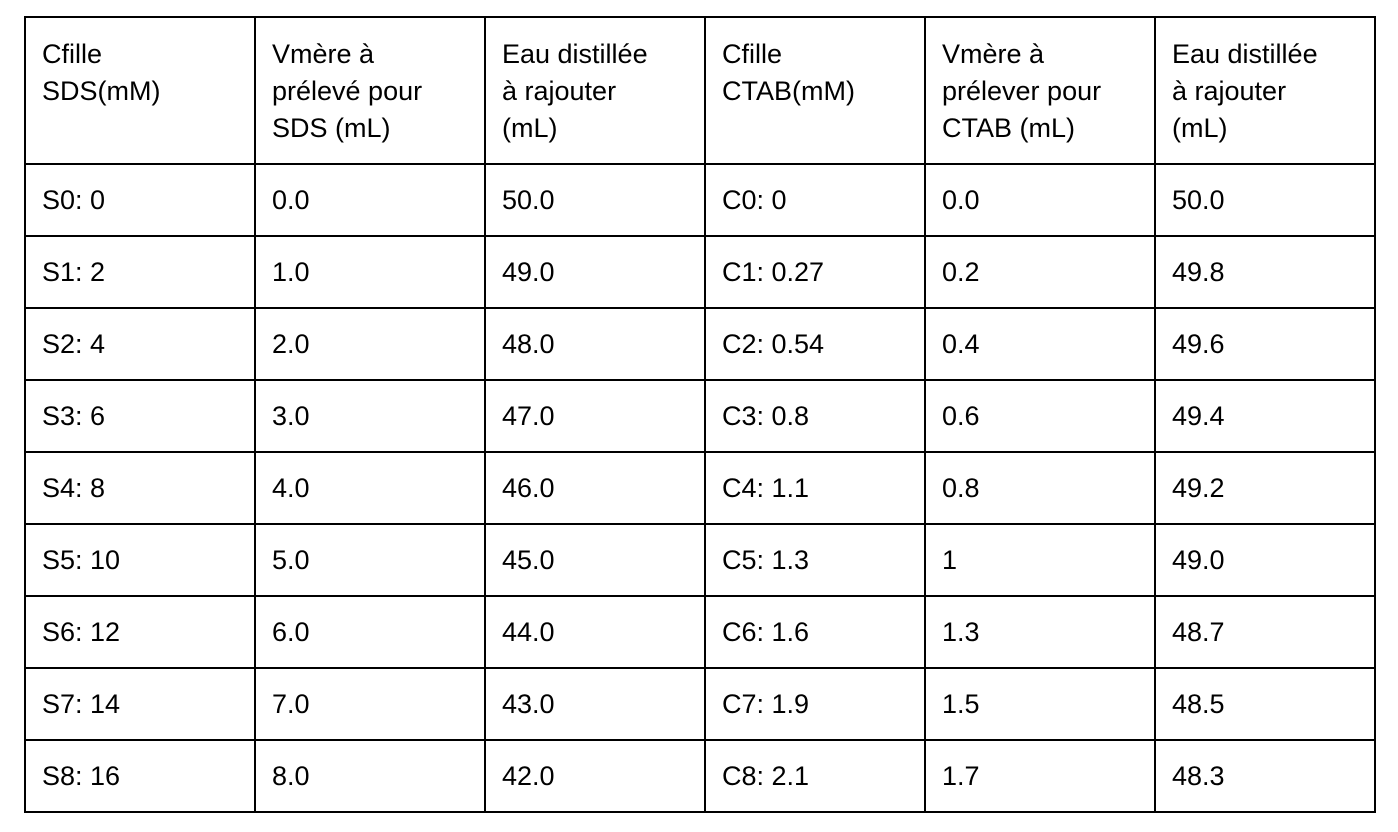  What do you see at coordinates (595, 488) in the screenshot?
I see `table-cell: 46.0` at bounding box center [595, 488].